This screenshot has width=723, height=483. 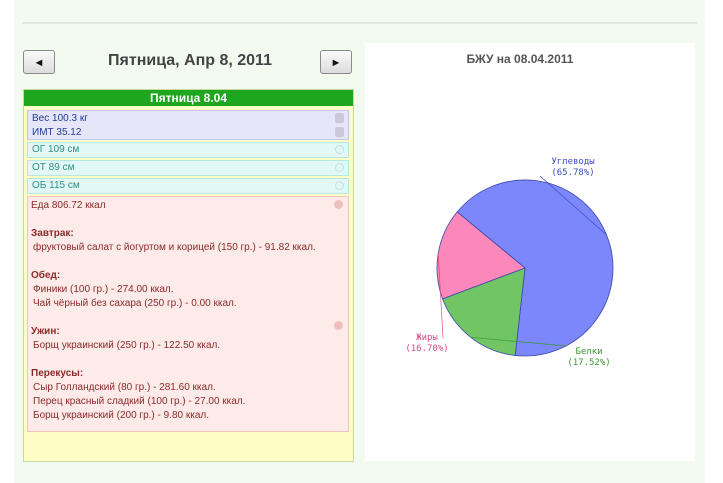 What do you see at coordinates (588, 363) in the screenshot?
I see `pie-label-percent: (17.52%)` at bounding box center [588, 363].